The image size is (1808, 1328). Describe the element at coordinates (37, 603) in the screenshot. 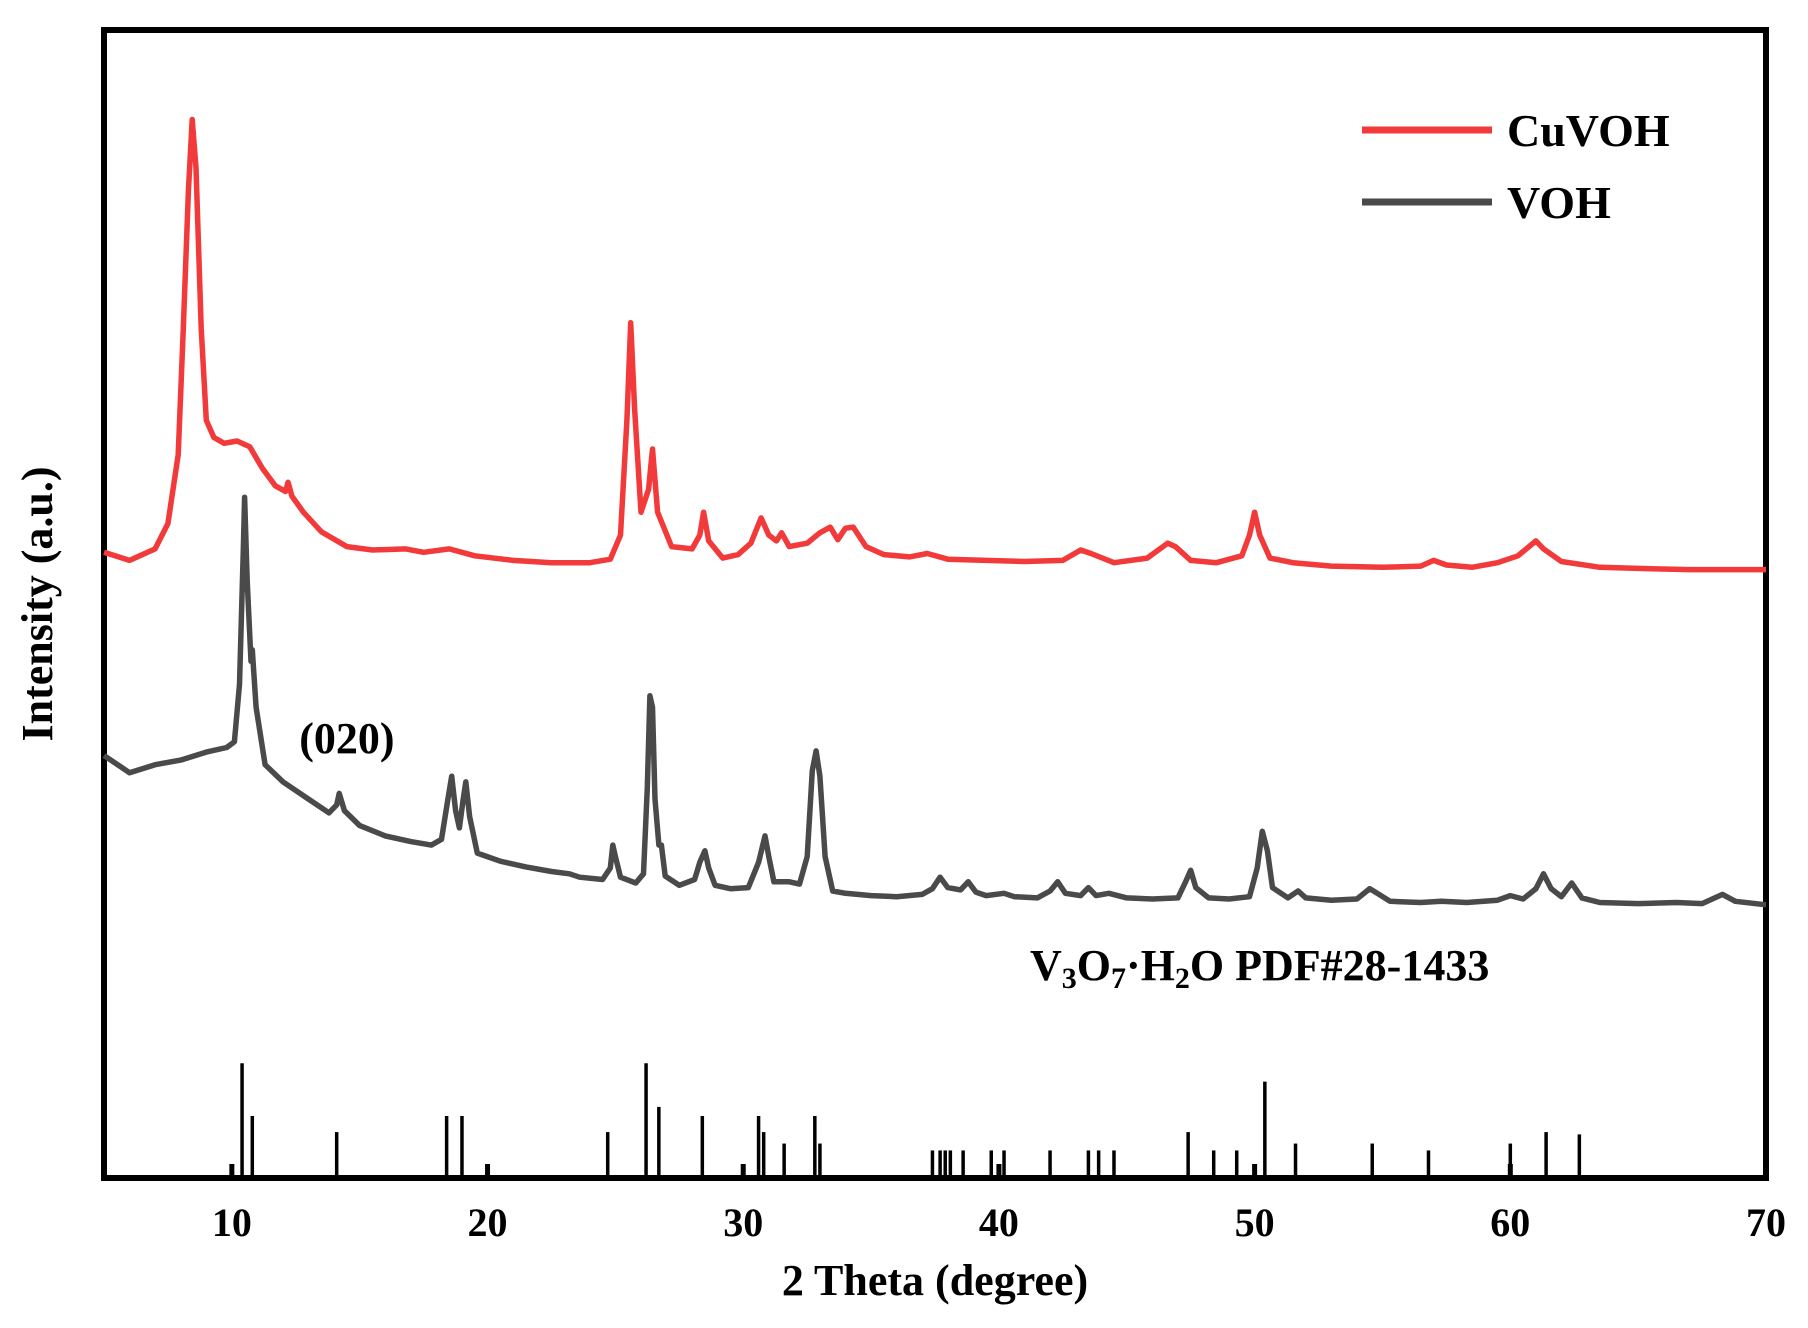

I see `y-axis-title: Intensity (a.u.)` at that location.